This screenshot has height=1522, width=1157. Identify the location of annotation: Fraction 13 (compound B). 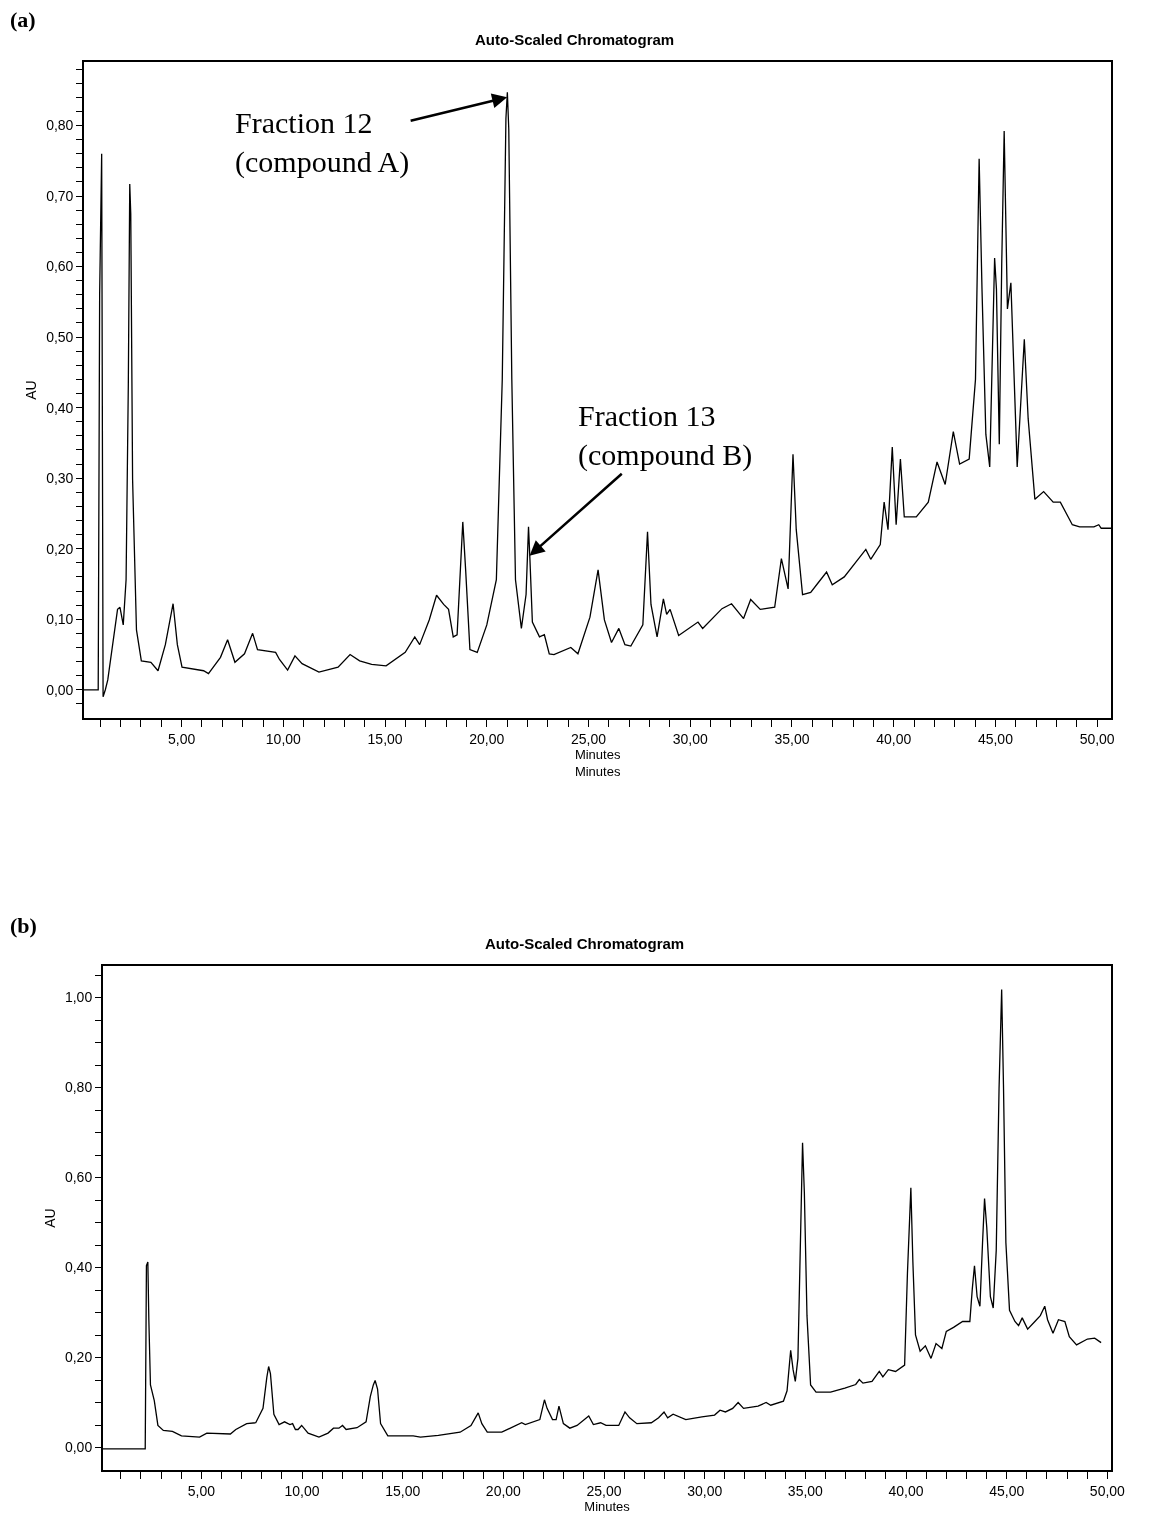
(665, 435).